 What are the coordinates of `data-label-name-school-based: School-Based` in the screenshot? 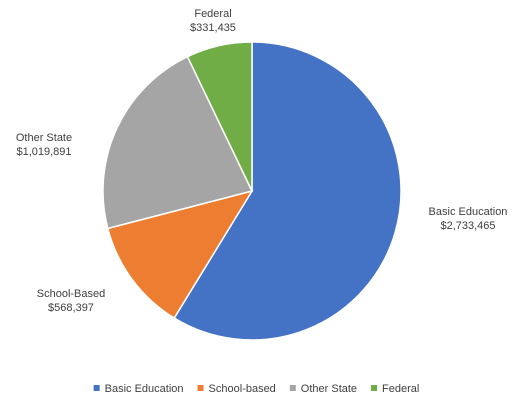 It's located at (71, 294).